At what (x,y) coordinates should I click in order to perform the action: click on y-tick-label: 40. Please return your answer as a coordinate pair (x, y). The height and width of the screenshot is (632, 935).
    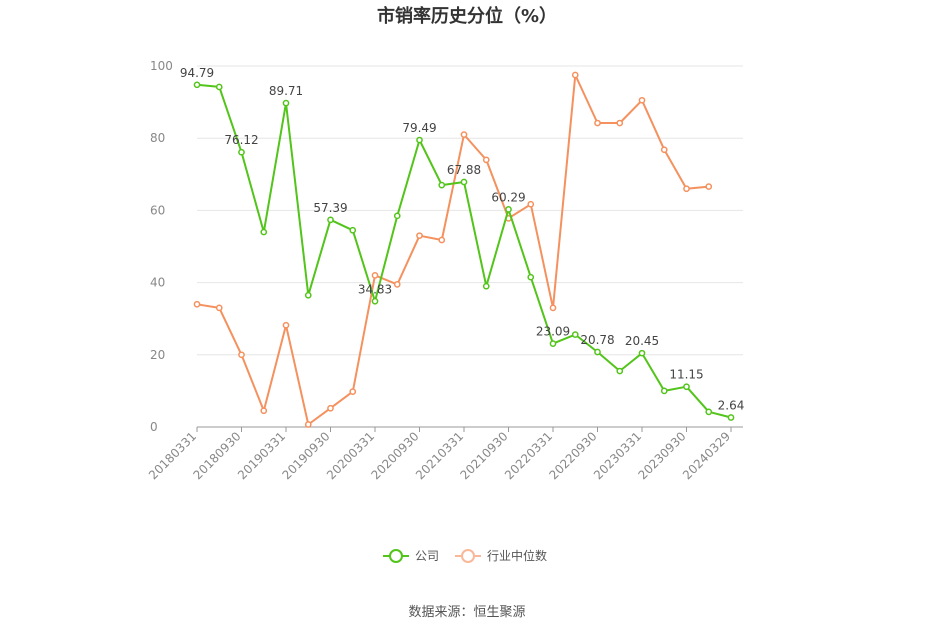
    Looking at the image, I should click on (157, 283).